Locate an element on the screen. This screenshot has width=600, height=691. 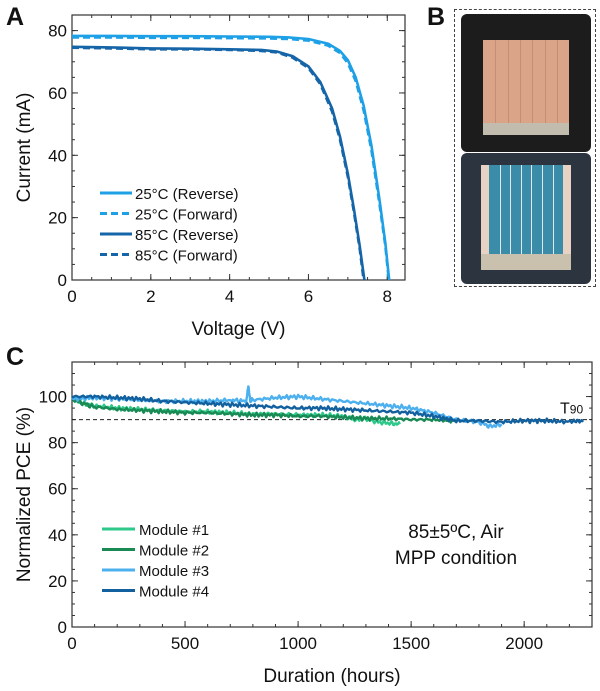
module-photos is located at coordinates (525, 148).